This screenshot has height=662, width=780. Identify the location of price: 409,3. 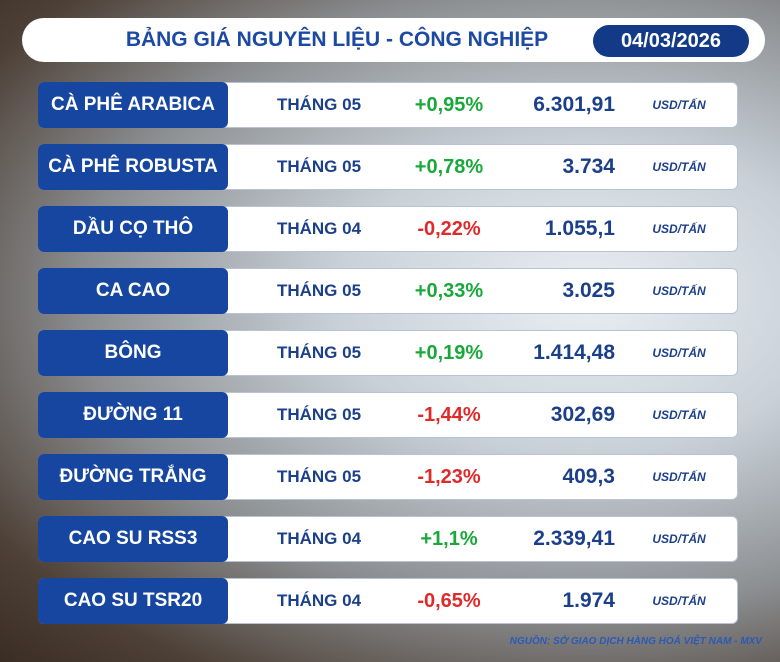
(588, 476).